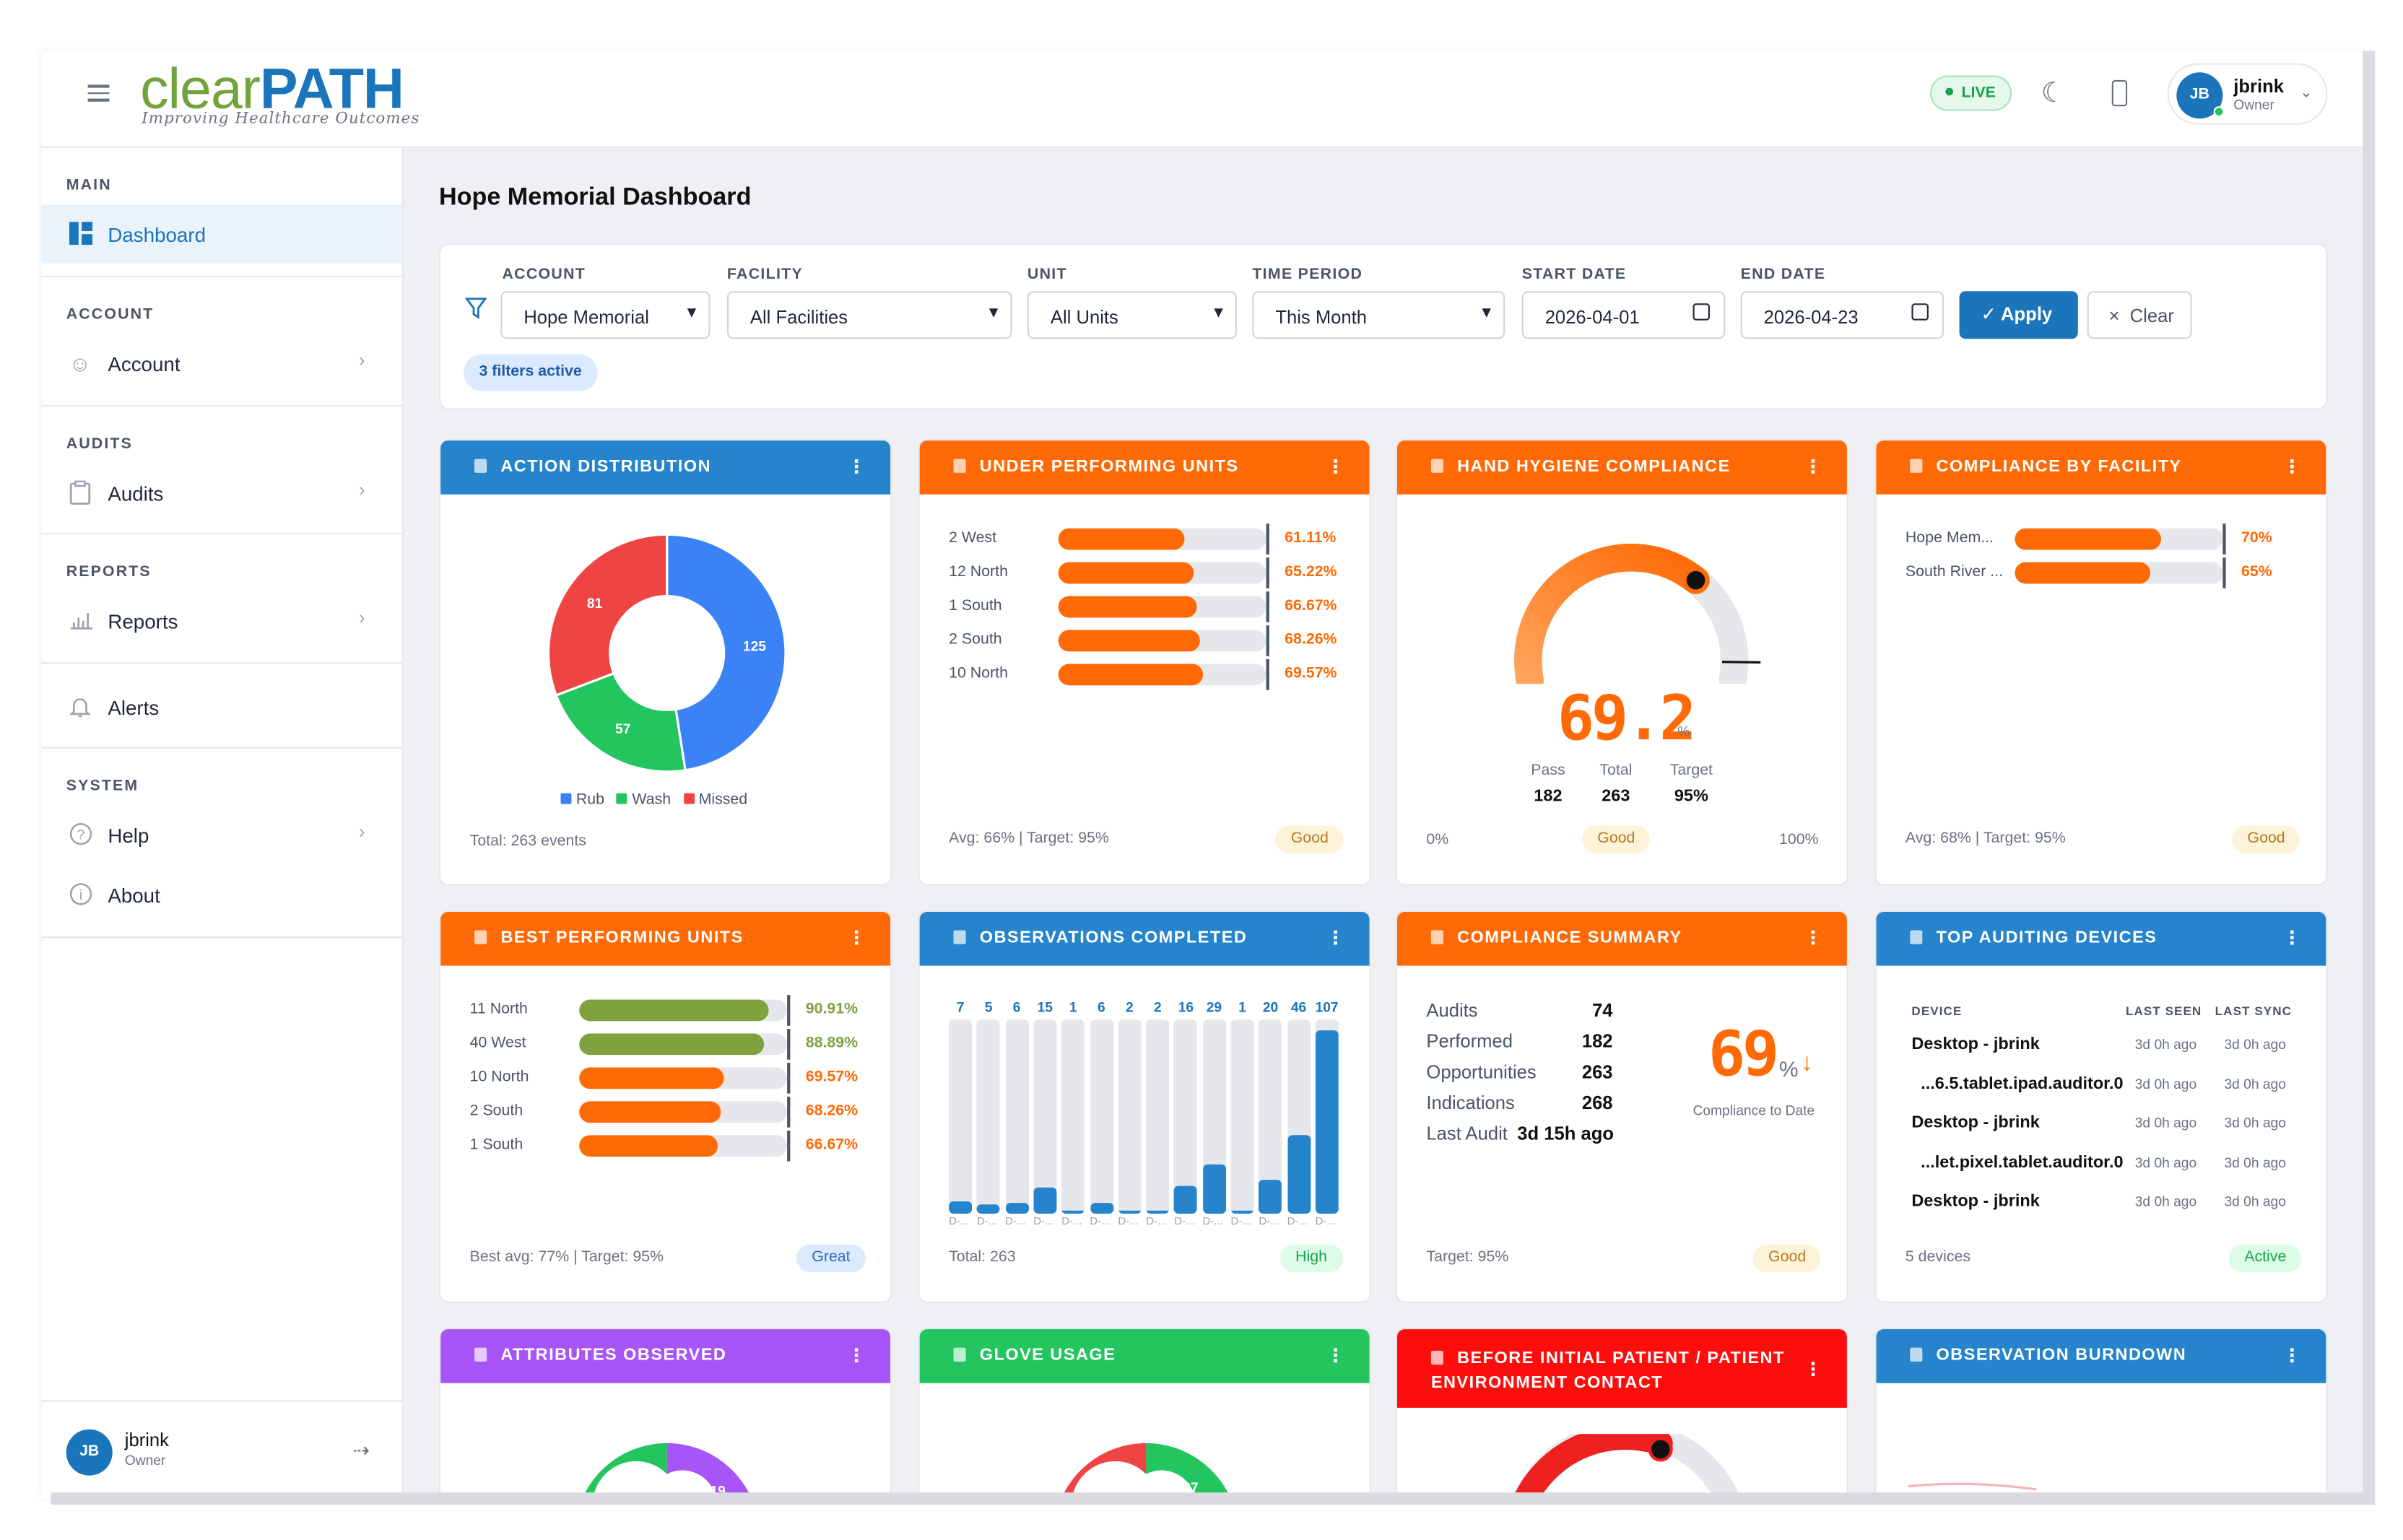 The image size is (2403, 1540). What do you see at coordinates (665, 1044) in the screenshot?
I see `bar-row: 40 West 88.89%` at bounding box center [665, 1044].